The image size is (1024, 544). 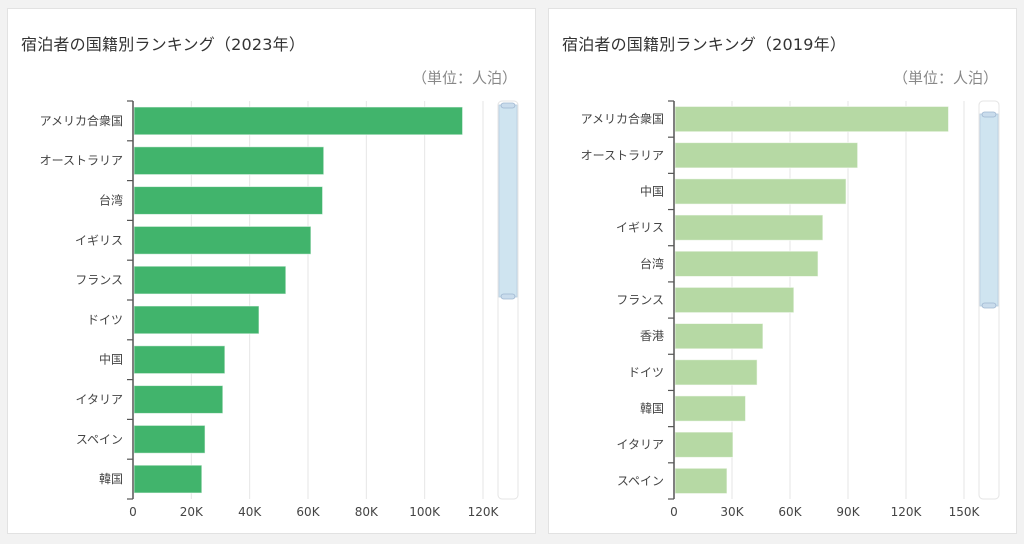 What do you see at coordinates (965, 512) in the screenshot?
I see `x-tick-label: 150K` at bounding box center [965, 512].